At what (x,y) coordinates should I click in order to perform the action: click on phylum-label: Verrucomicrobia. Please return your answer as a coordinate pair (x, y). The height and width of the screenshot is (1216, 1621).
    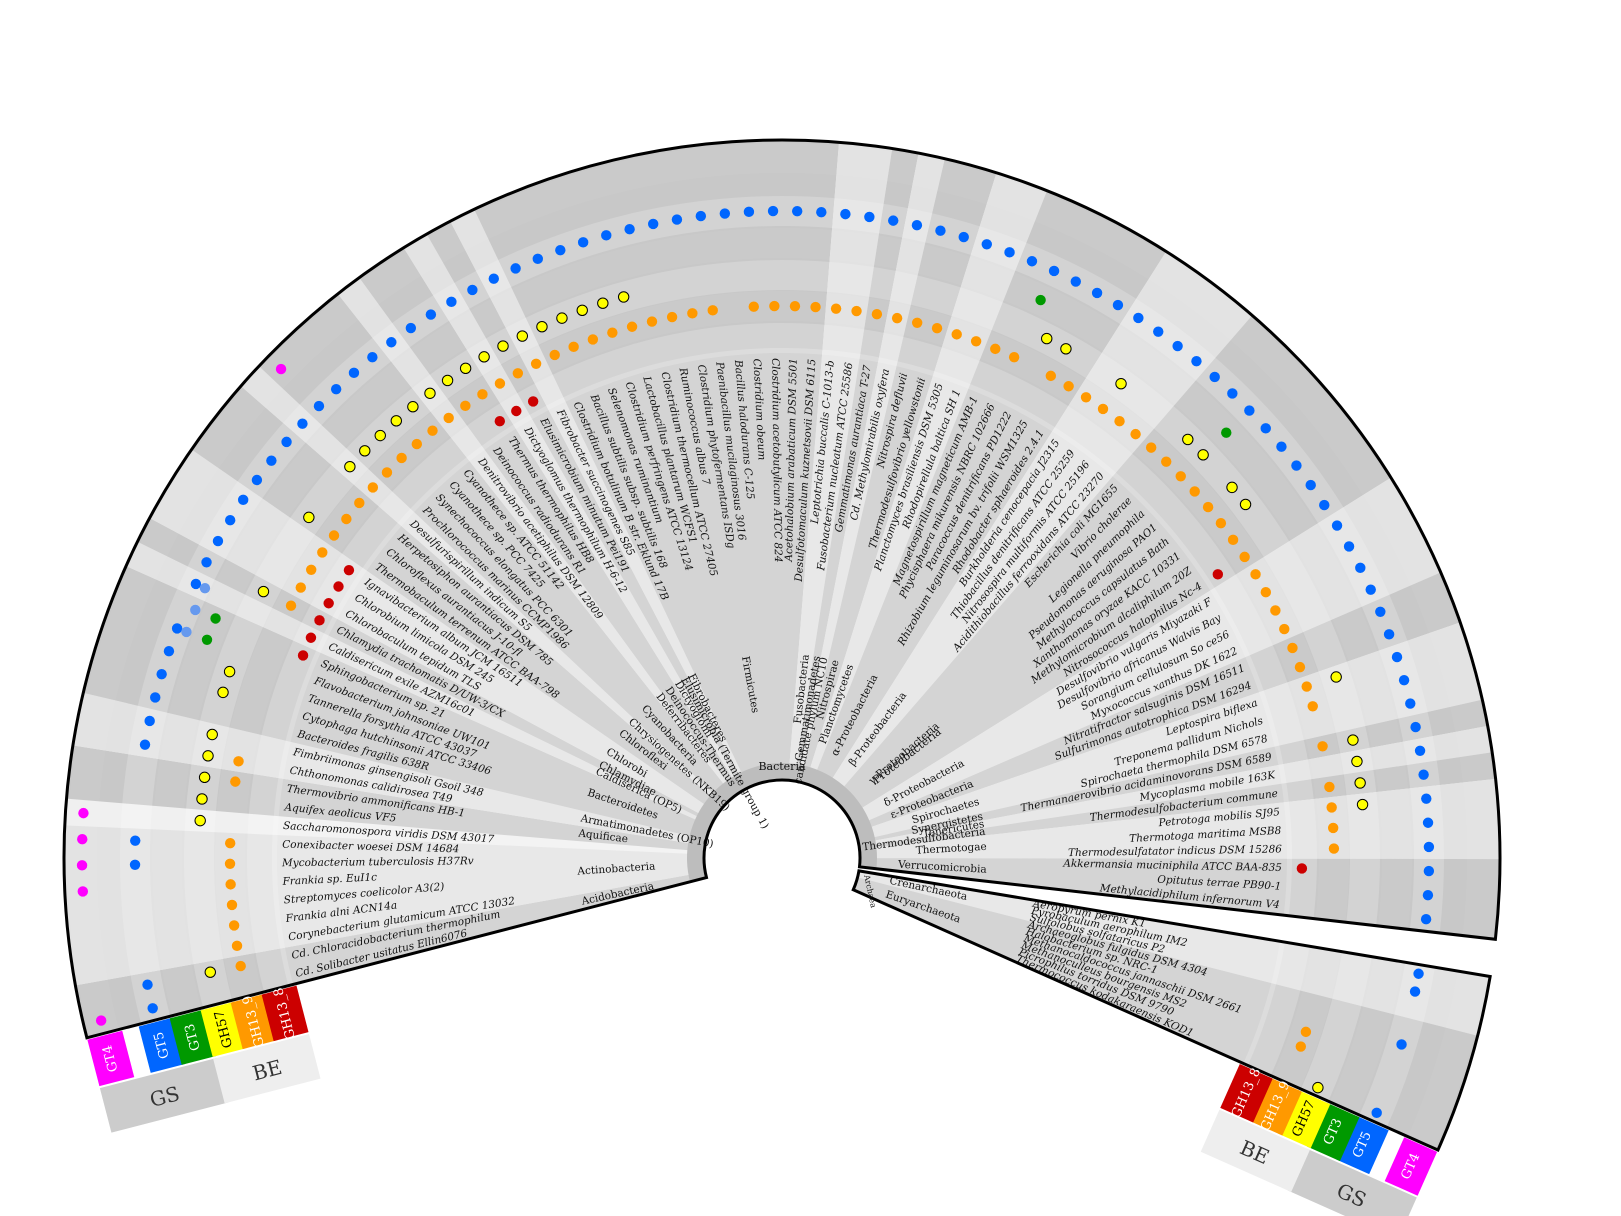
    Looking at the image, I should click on (942, 867).